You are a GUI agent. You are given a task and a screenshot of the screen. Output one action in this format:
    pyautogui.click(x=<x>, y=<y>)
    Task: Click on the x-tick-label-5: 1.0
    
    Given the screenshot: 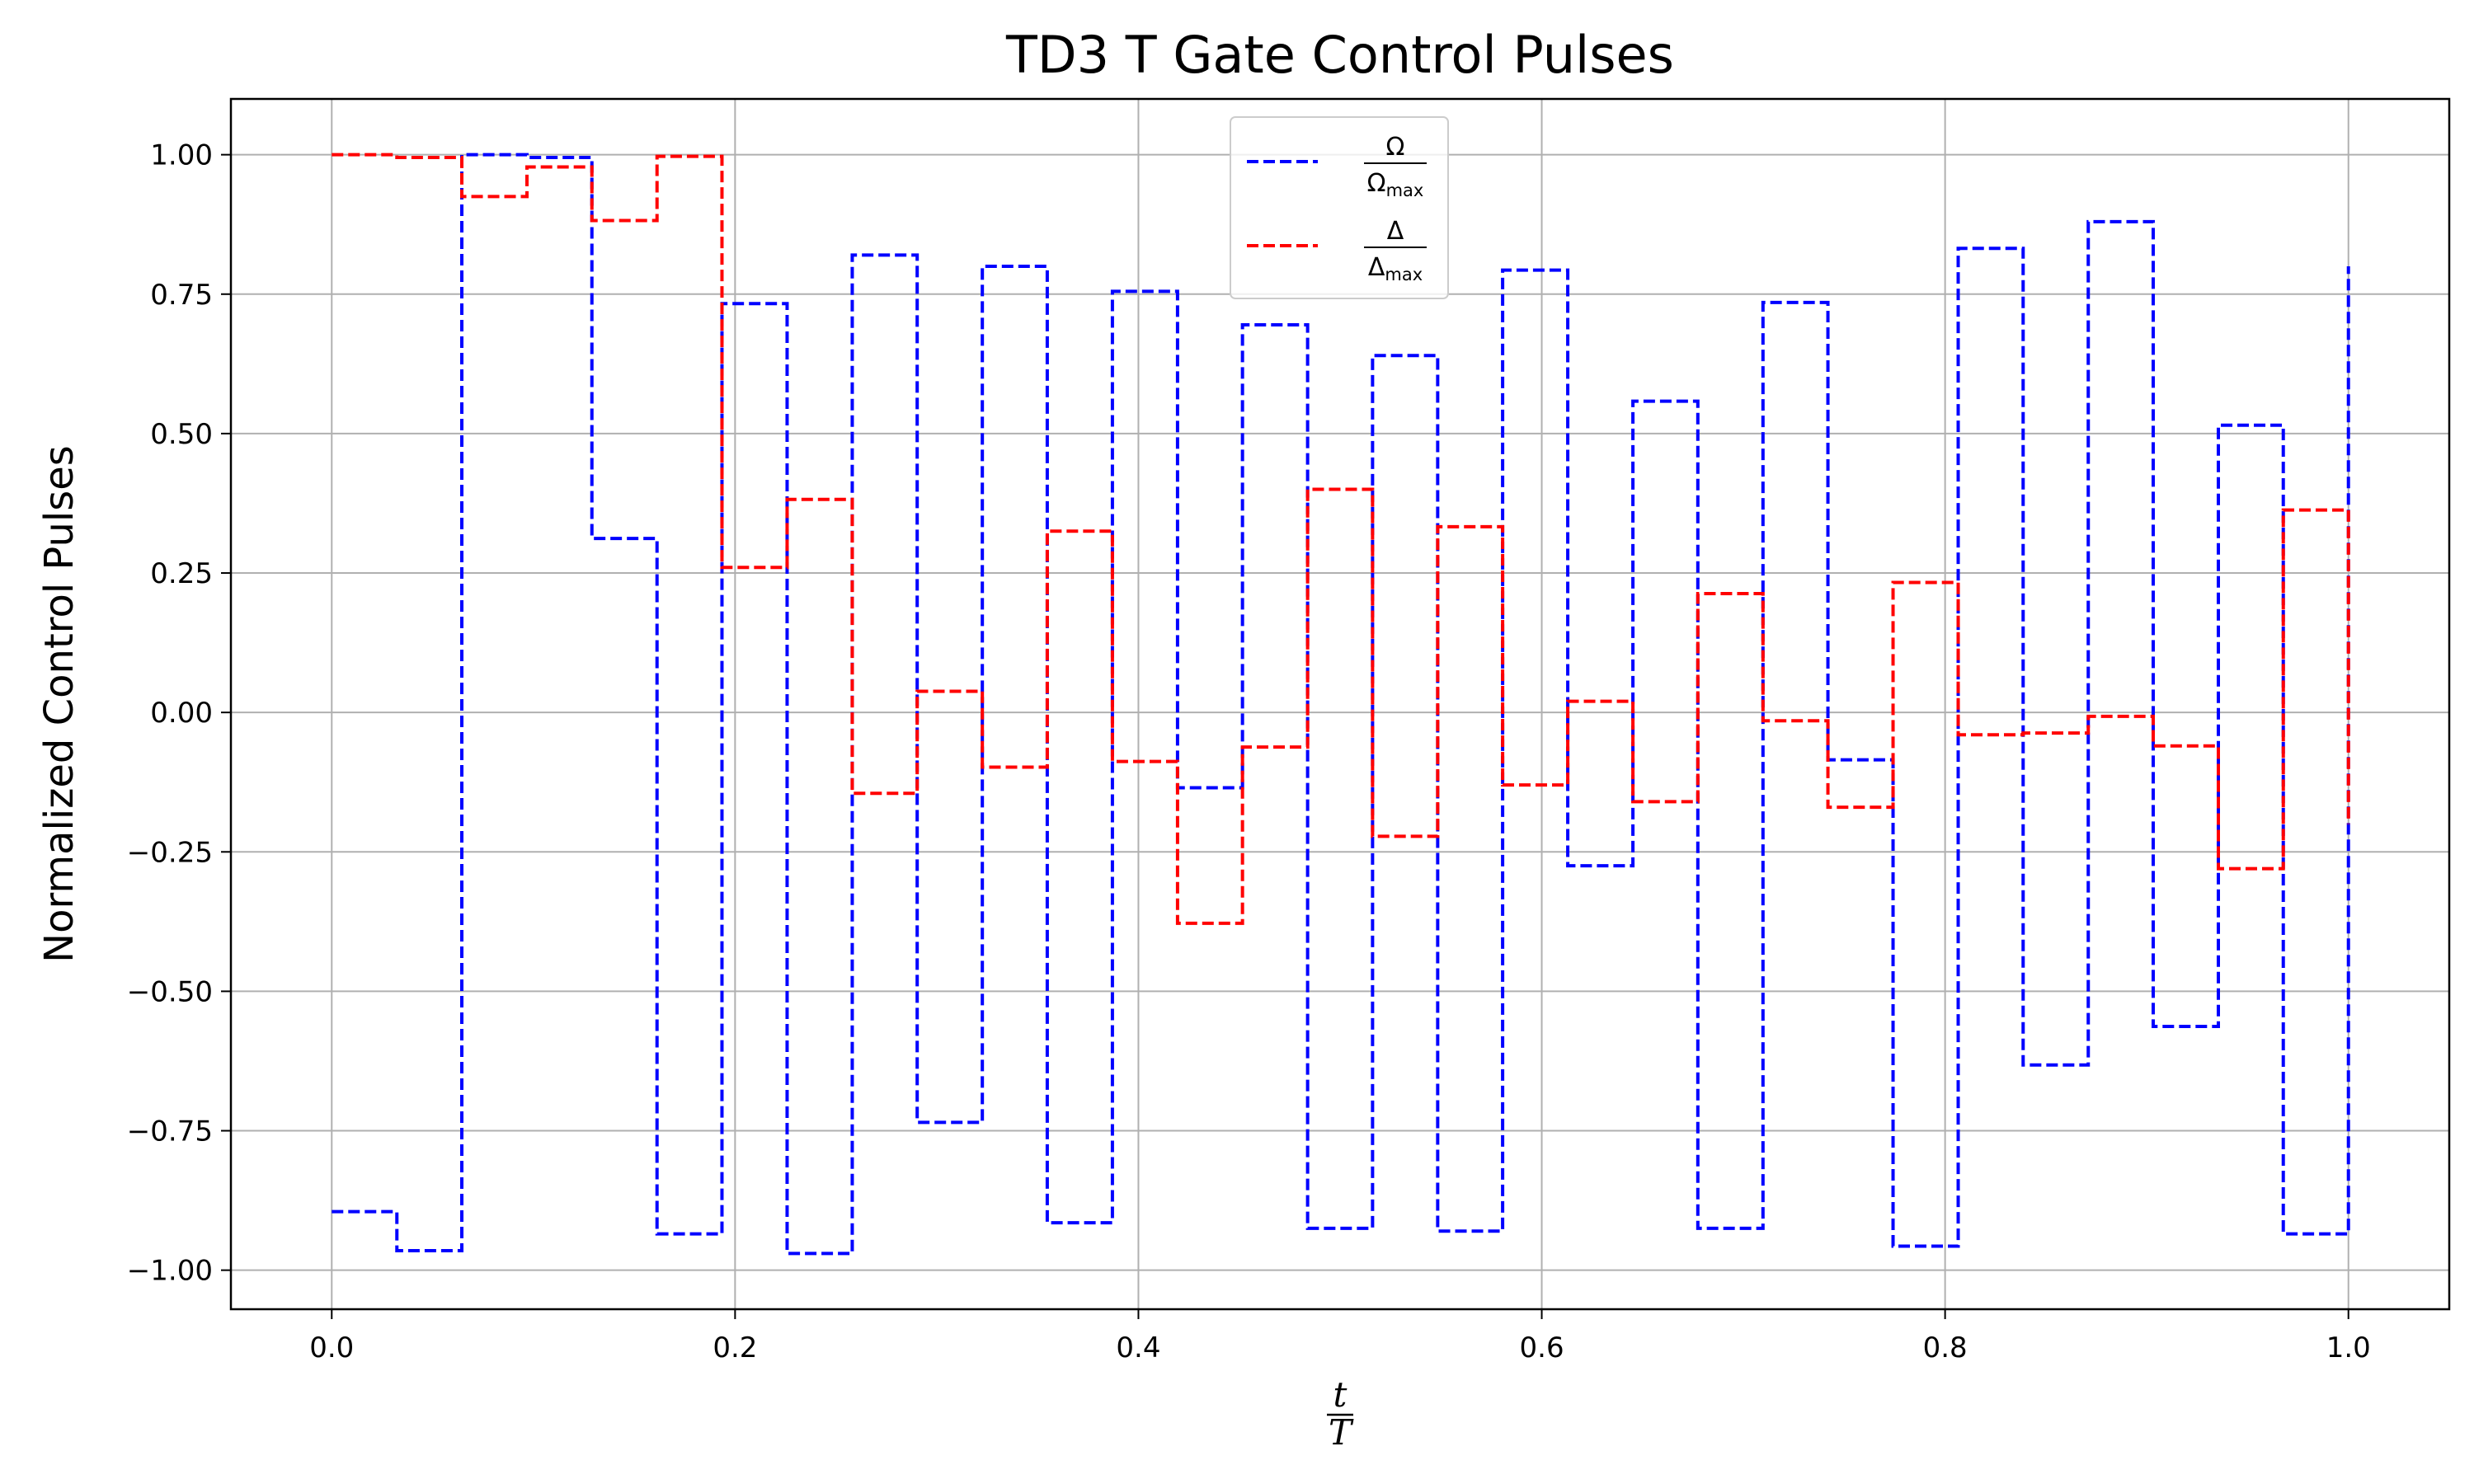 What is the action you would take?
    pyautogui.click(x=2348, y=1347)
    